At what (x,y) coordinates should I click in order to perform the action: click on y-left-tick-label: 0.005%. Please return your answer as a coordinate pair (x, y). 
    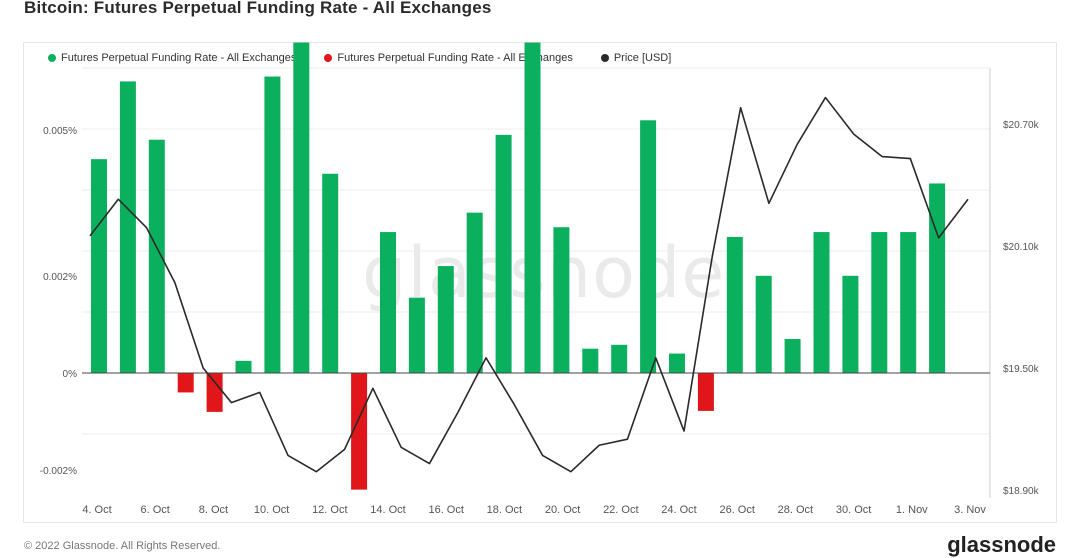
    Looking at the image, I should click on (60, 131).